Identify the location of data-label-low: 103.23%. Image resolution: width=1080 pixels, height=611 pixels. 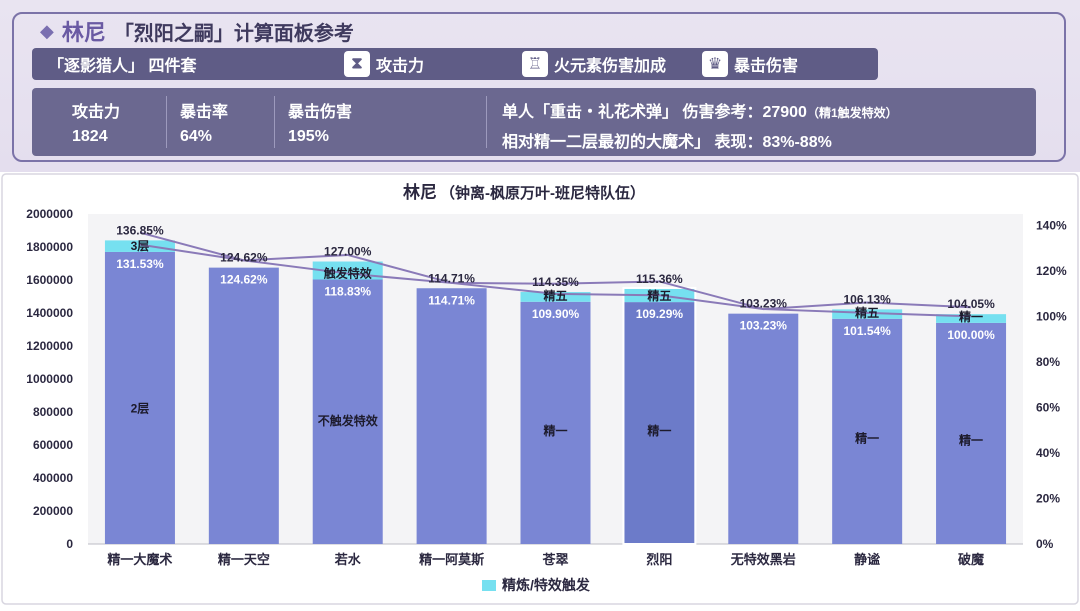
(764, 326).